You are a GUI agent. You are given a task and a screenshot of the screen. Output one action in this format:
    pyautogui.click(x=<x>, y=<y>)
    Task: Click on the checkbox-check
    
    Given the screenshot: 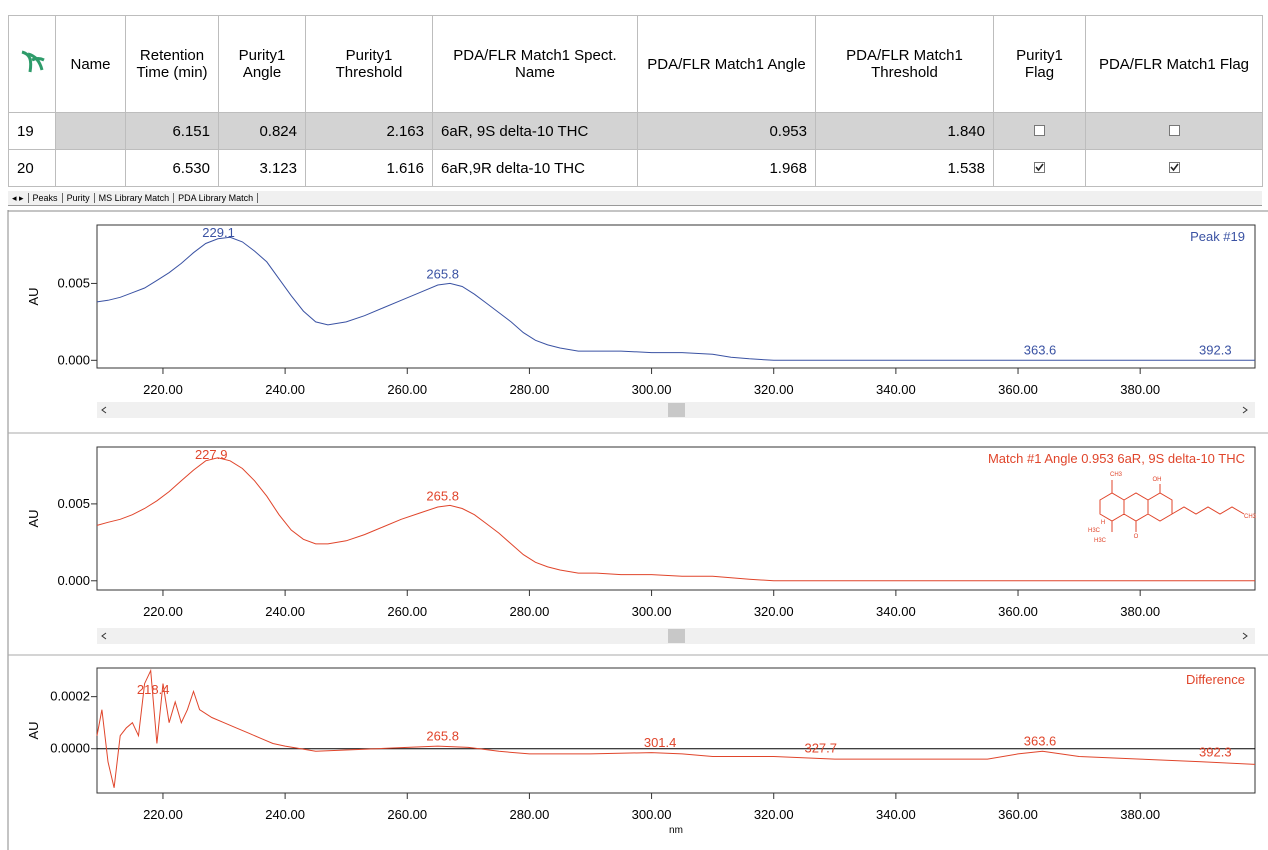 What is the action you would take?
    pyautogui.click(x=1039, y=167)
    